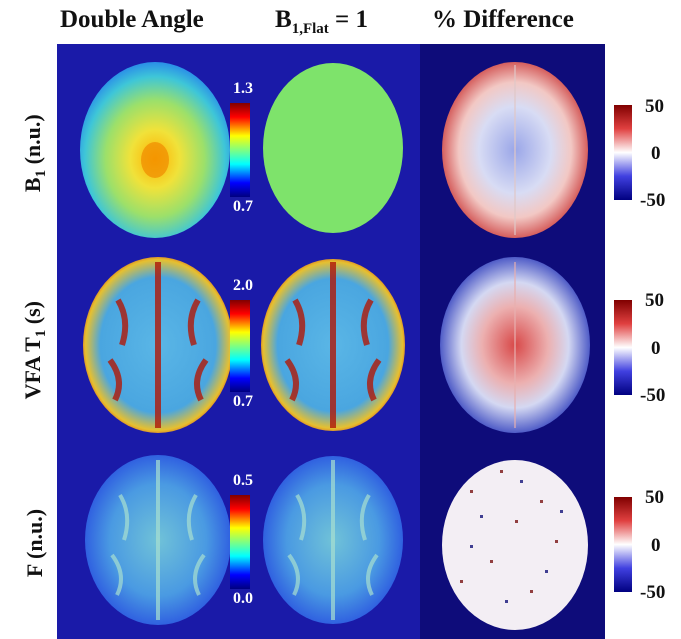 This screenshot has height=639, width=681. Describe the element at coordinates (654, 300) in the screenshot. I see `diff2-max: 50` at that location.